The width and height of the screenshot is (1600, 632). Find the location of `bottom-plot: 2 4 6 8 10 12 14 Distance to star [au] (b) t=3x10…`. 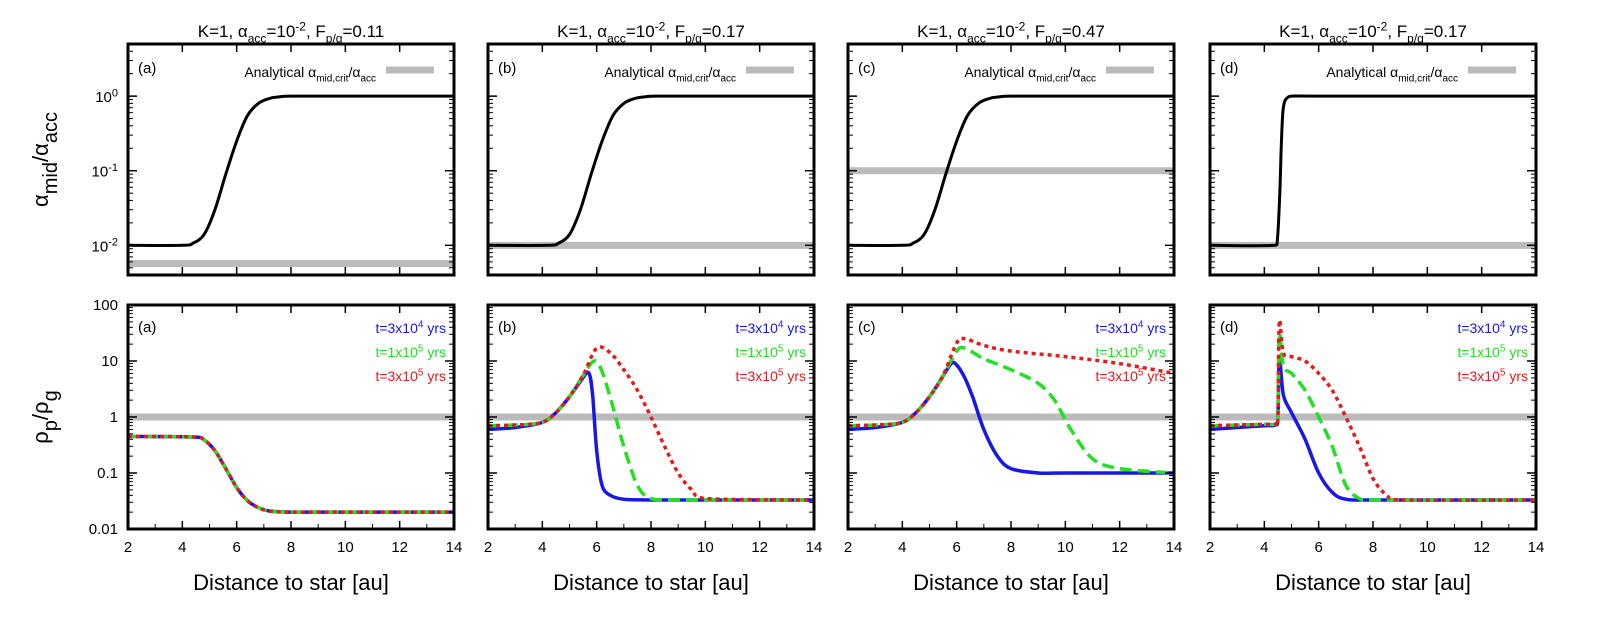

bottom-plot: 2 4 6 8 10 12 14 Distance to star [au] (b) t=3x10… is located at coordinates (653, 449).